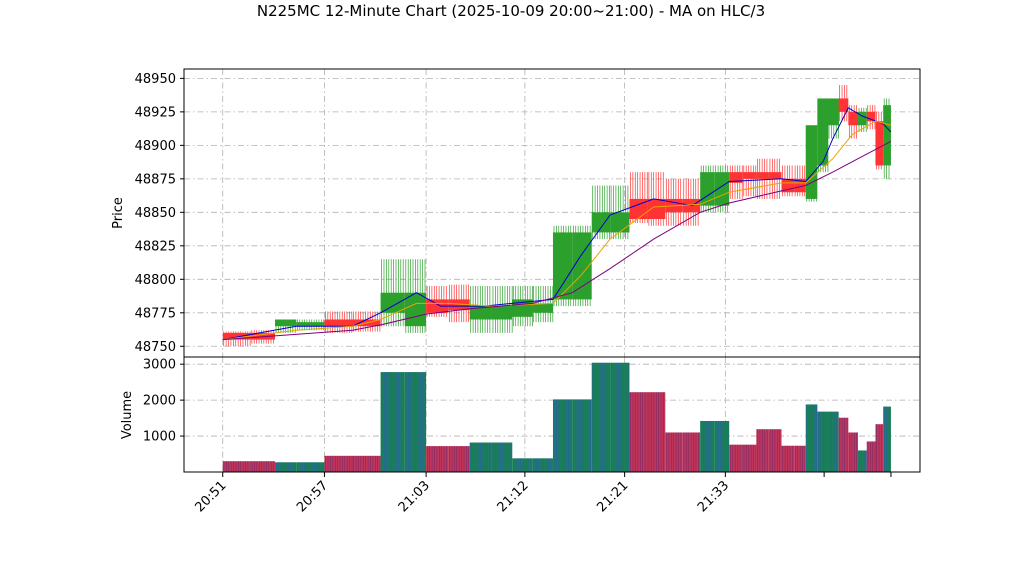 Image resolution: width=1022 pixels, height=575 pixels. I want to click on price-tick-label: 48900, so click(155, 146).